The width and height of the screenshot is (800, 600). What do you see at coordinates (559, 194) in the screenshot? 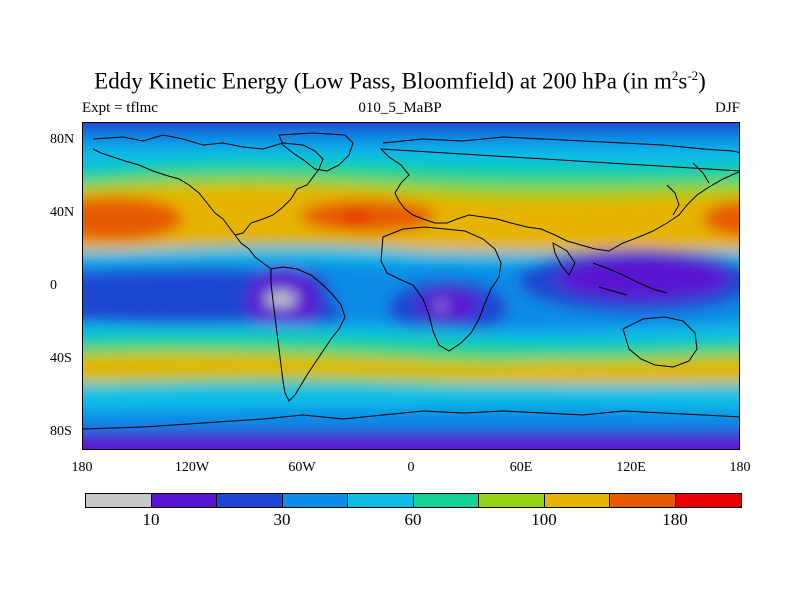
I see `coastline-eurasia` at bounding box center [559, 194].